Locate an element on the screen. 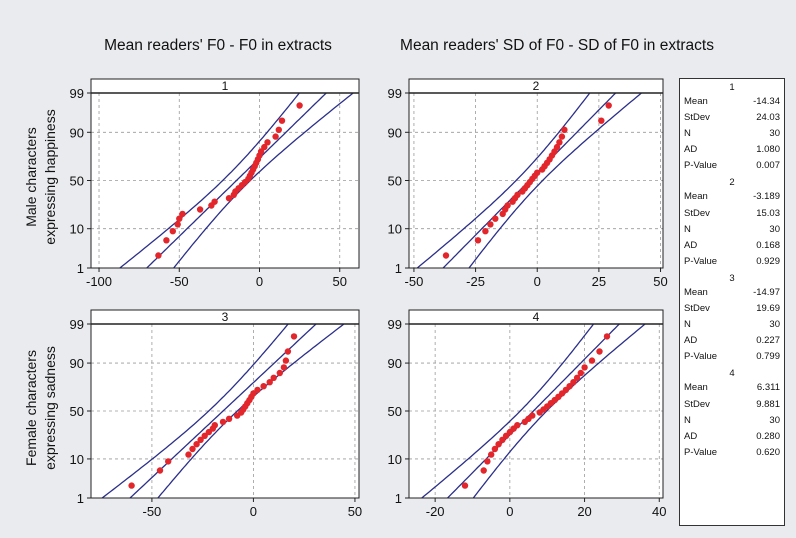  stats-value: 0.620 is located at coordinates (768, 452).